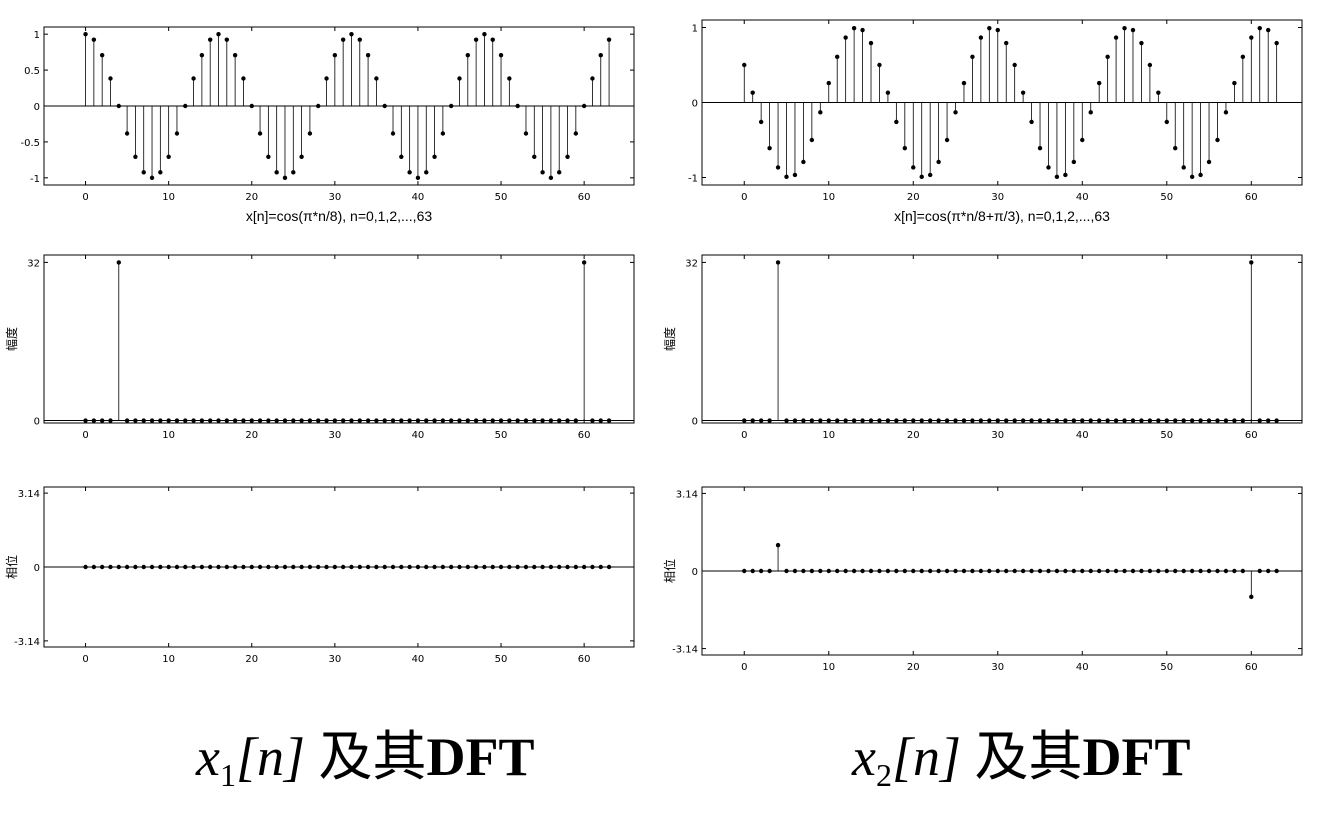 This screenshot has height=820, width=1332. What do you see at coordinates (501, 197) in the screenshot?
I see `x-tick-label: 50` at bounding box center [501, 197].